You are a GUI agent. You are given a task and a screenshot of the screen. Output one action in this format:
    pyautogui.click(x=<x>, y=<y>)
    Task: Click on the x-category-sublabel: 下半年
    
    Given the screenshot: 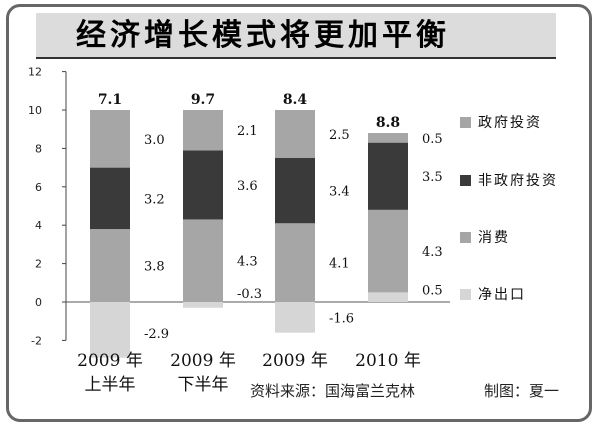 What is the action you would take?
    pyautogui.click(x=203, y=385)
    